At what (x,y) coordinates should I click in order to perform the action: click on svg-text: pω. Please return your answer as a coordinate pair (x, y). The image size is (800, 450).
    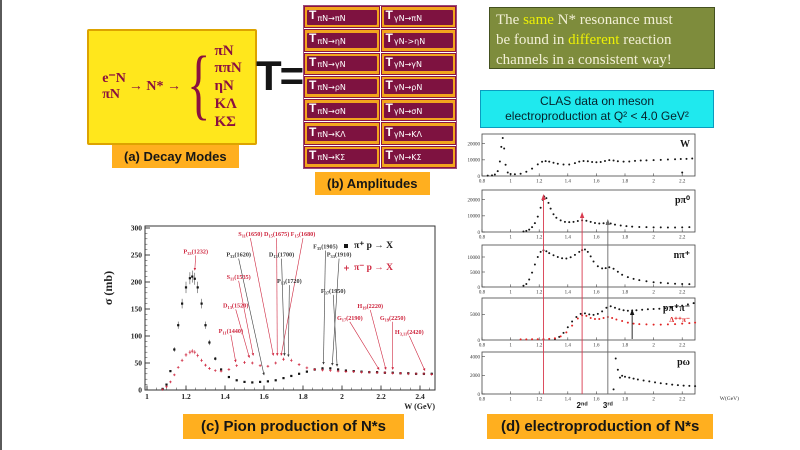
    Looking at the image, I should click on (683, 362).